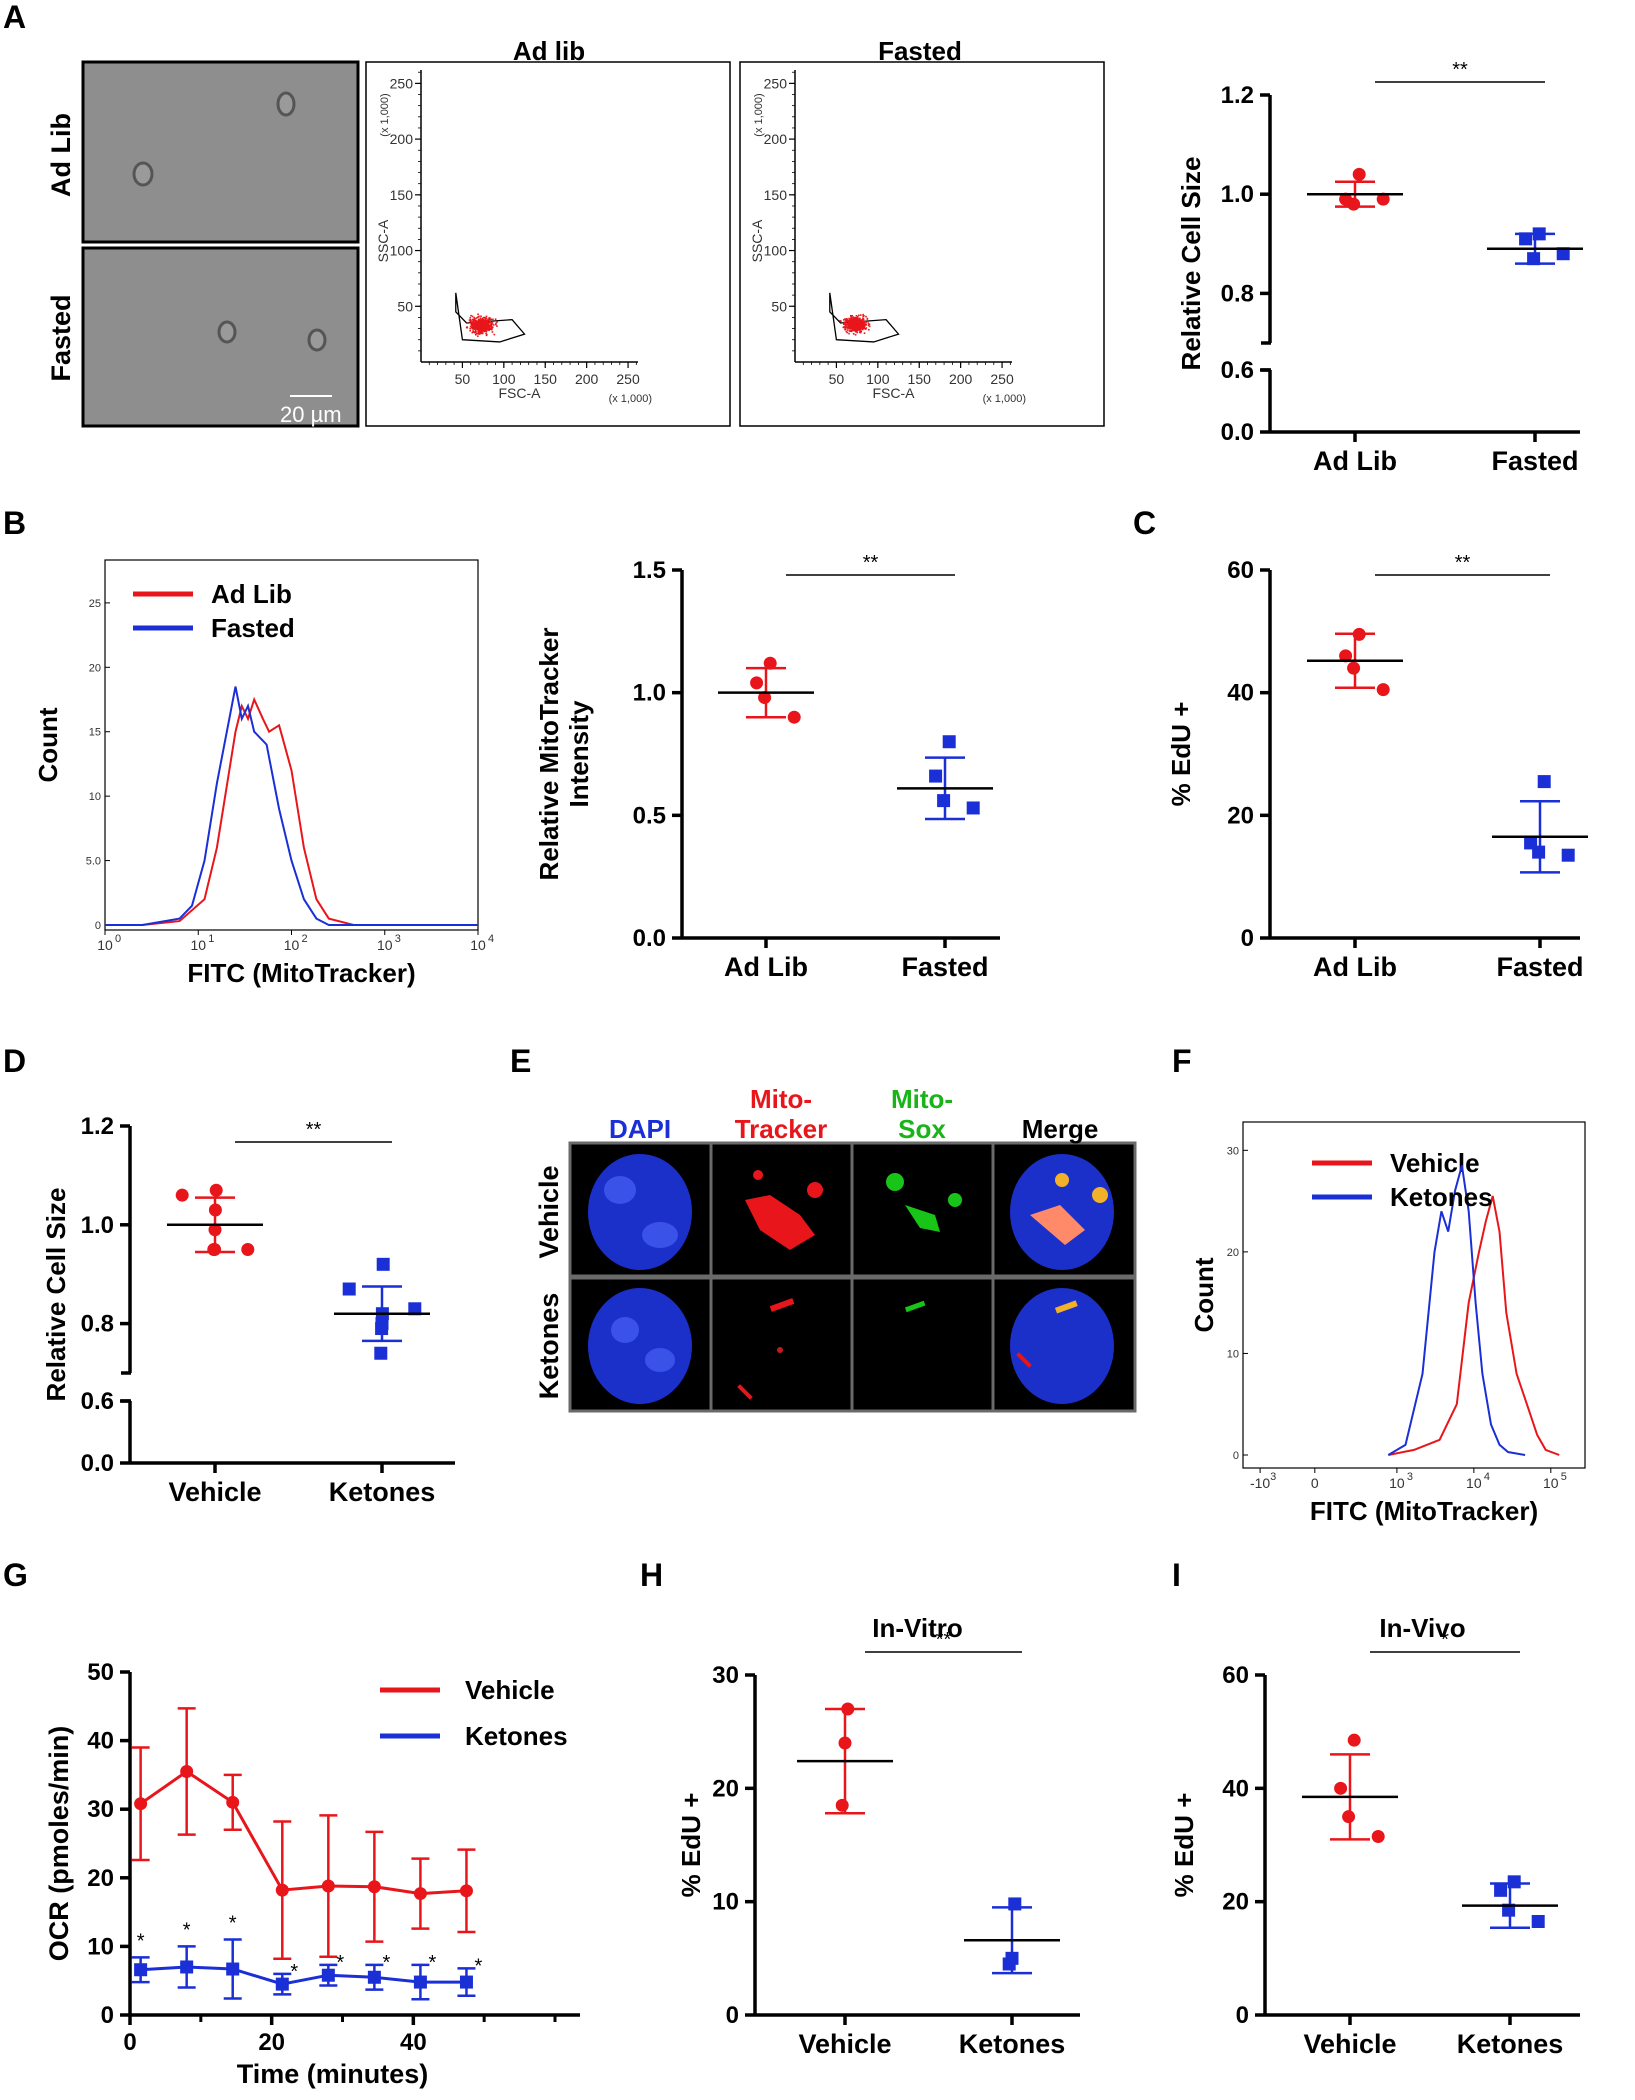 The image size is (1635, 2100). What do you see at coordinates (211, 939) in the screenshot?
I see `x-tick-exponent: 1` at bounding box center [211, 939].